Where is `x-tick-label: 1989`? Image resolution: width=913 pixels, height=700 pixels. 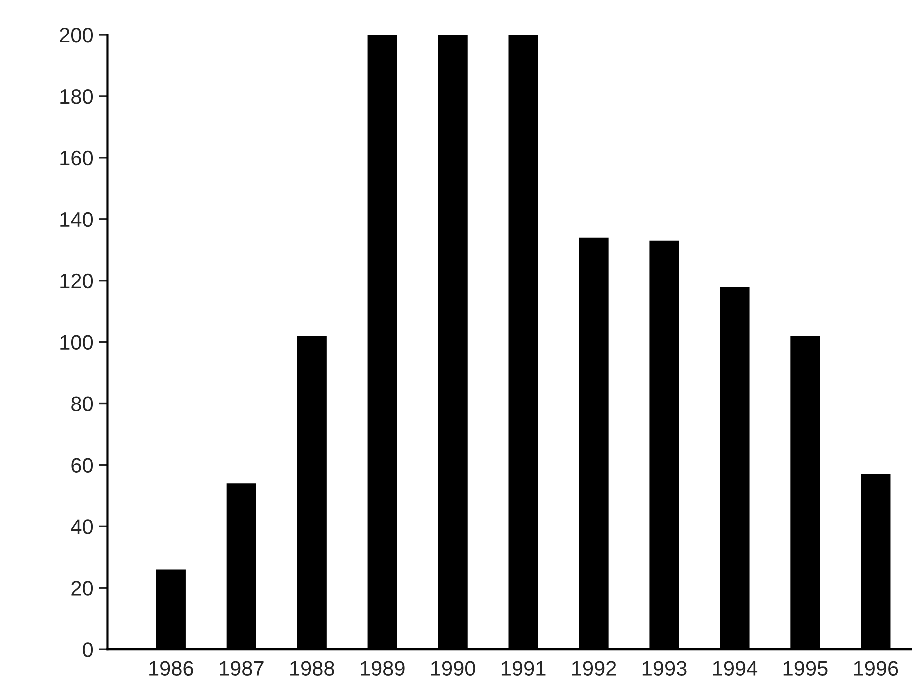 x-tick-label: 1989 is located at coordinates (383, 668).